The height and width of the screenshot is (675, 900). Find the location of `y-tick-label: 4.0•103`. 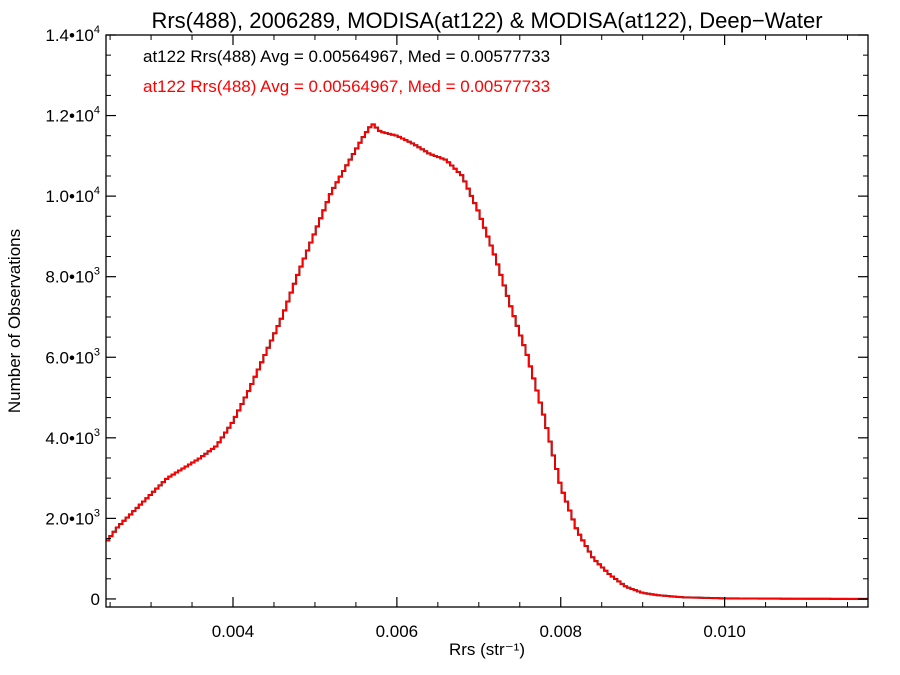

y-tick-label: 4.0•103 is located at coordinates (72, 437).